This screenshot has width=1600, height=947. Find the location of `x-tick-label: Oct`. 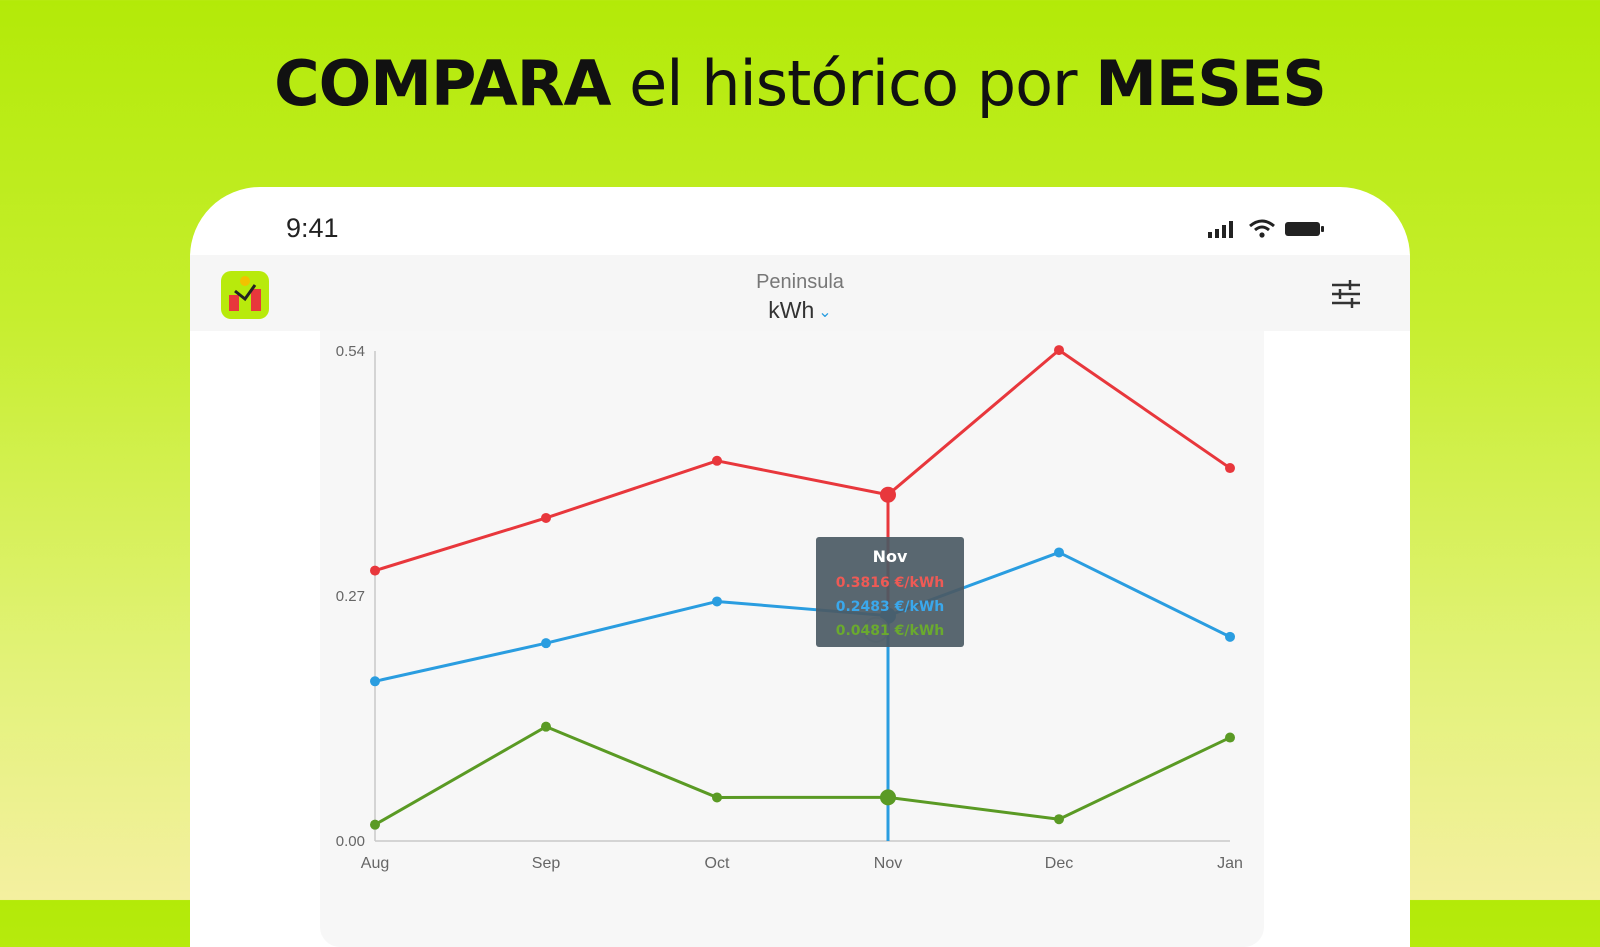

x-tick-label: Oct is located at coordinates (717, 863).